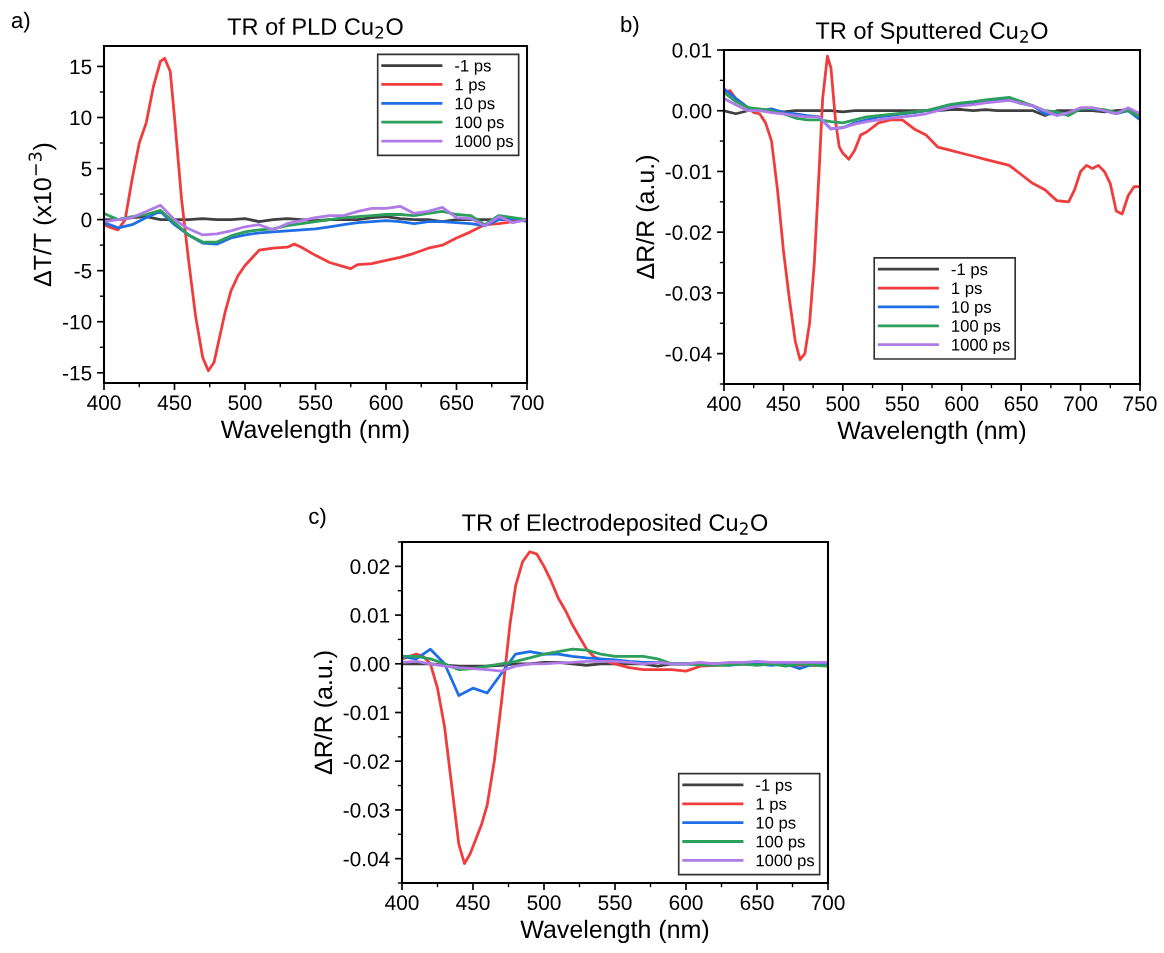 The image size is (1164, 953). What do you see at coordinates (81, 118) in the screenshot?
I see `y-tick-label: 10` at bounding box center [81, 118].